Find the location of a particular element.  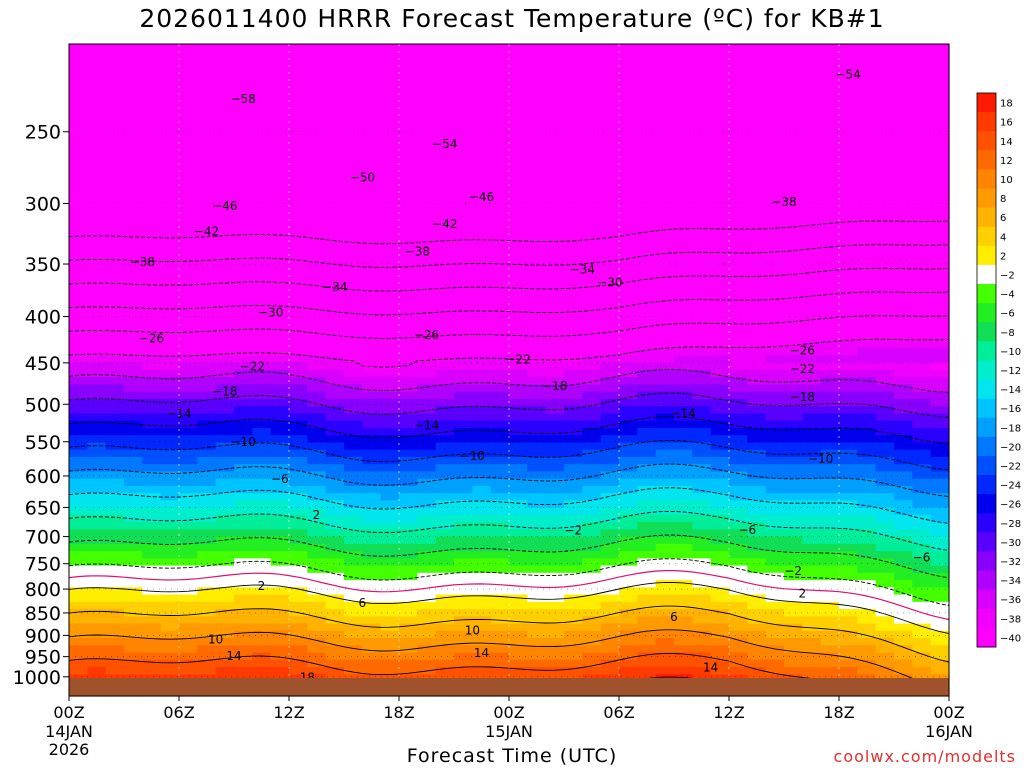

contour-label: 10 is located at coordinates (472, 631).